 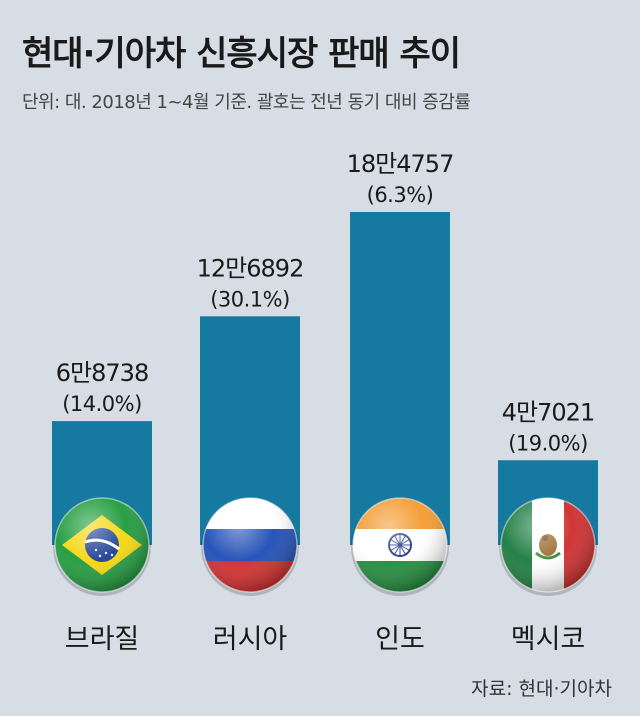 What do you see at coordinates (548, 412) in the screenshot?
I see `value-label-4: 4만7021` at bounding box center [548, 412].